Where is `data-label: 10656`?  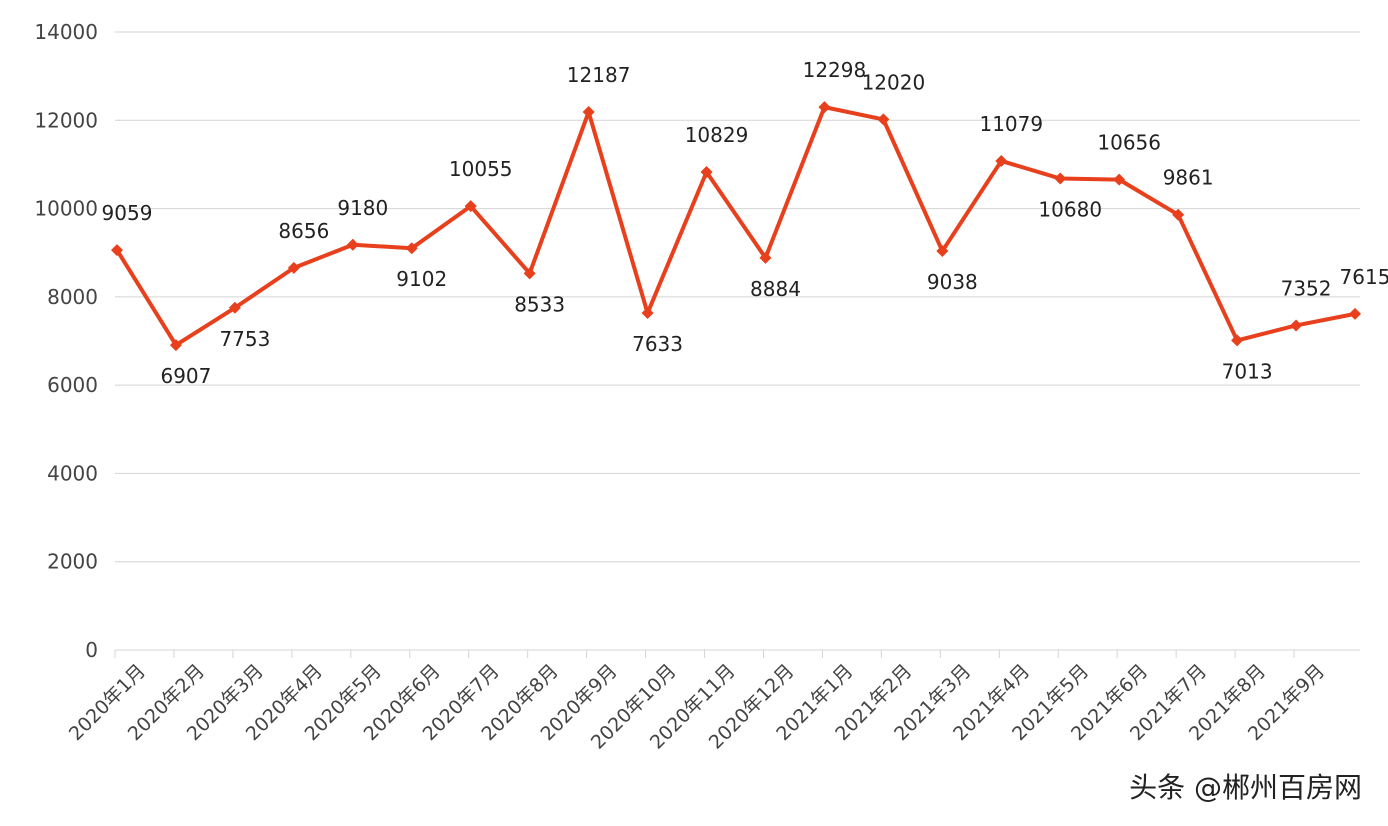 data-label: 10656 is located at coordinates (1129, 143).